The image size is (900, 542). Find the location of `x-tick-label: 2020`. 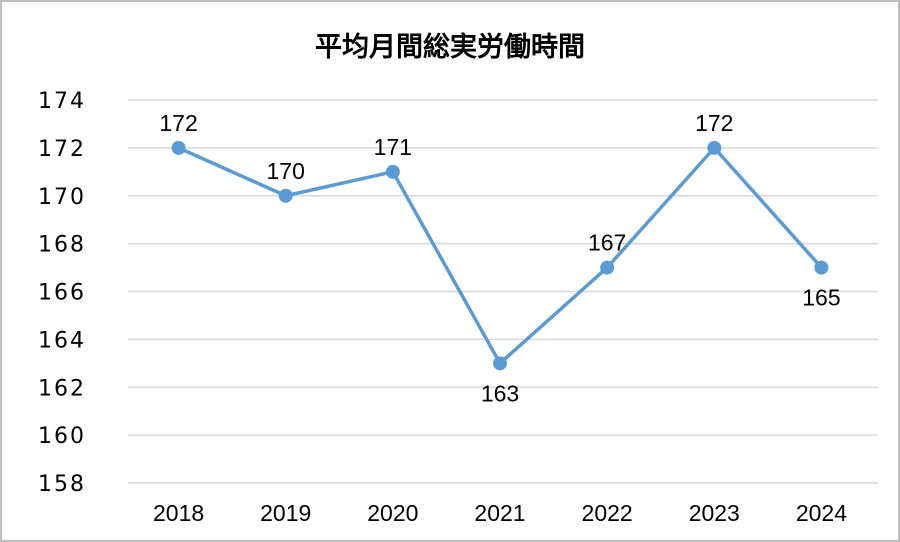

x-tick-label: 2020 is located at coordinates (392, 513).